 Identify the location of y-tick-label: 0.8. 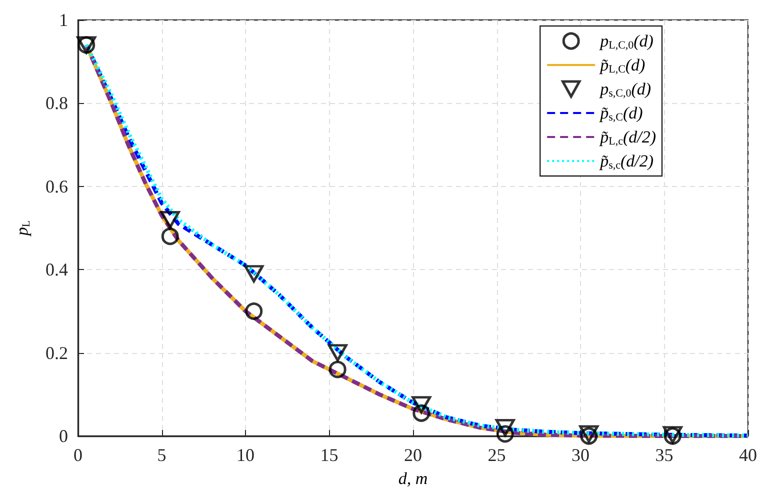
(57, 103).